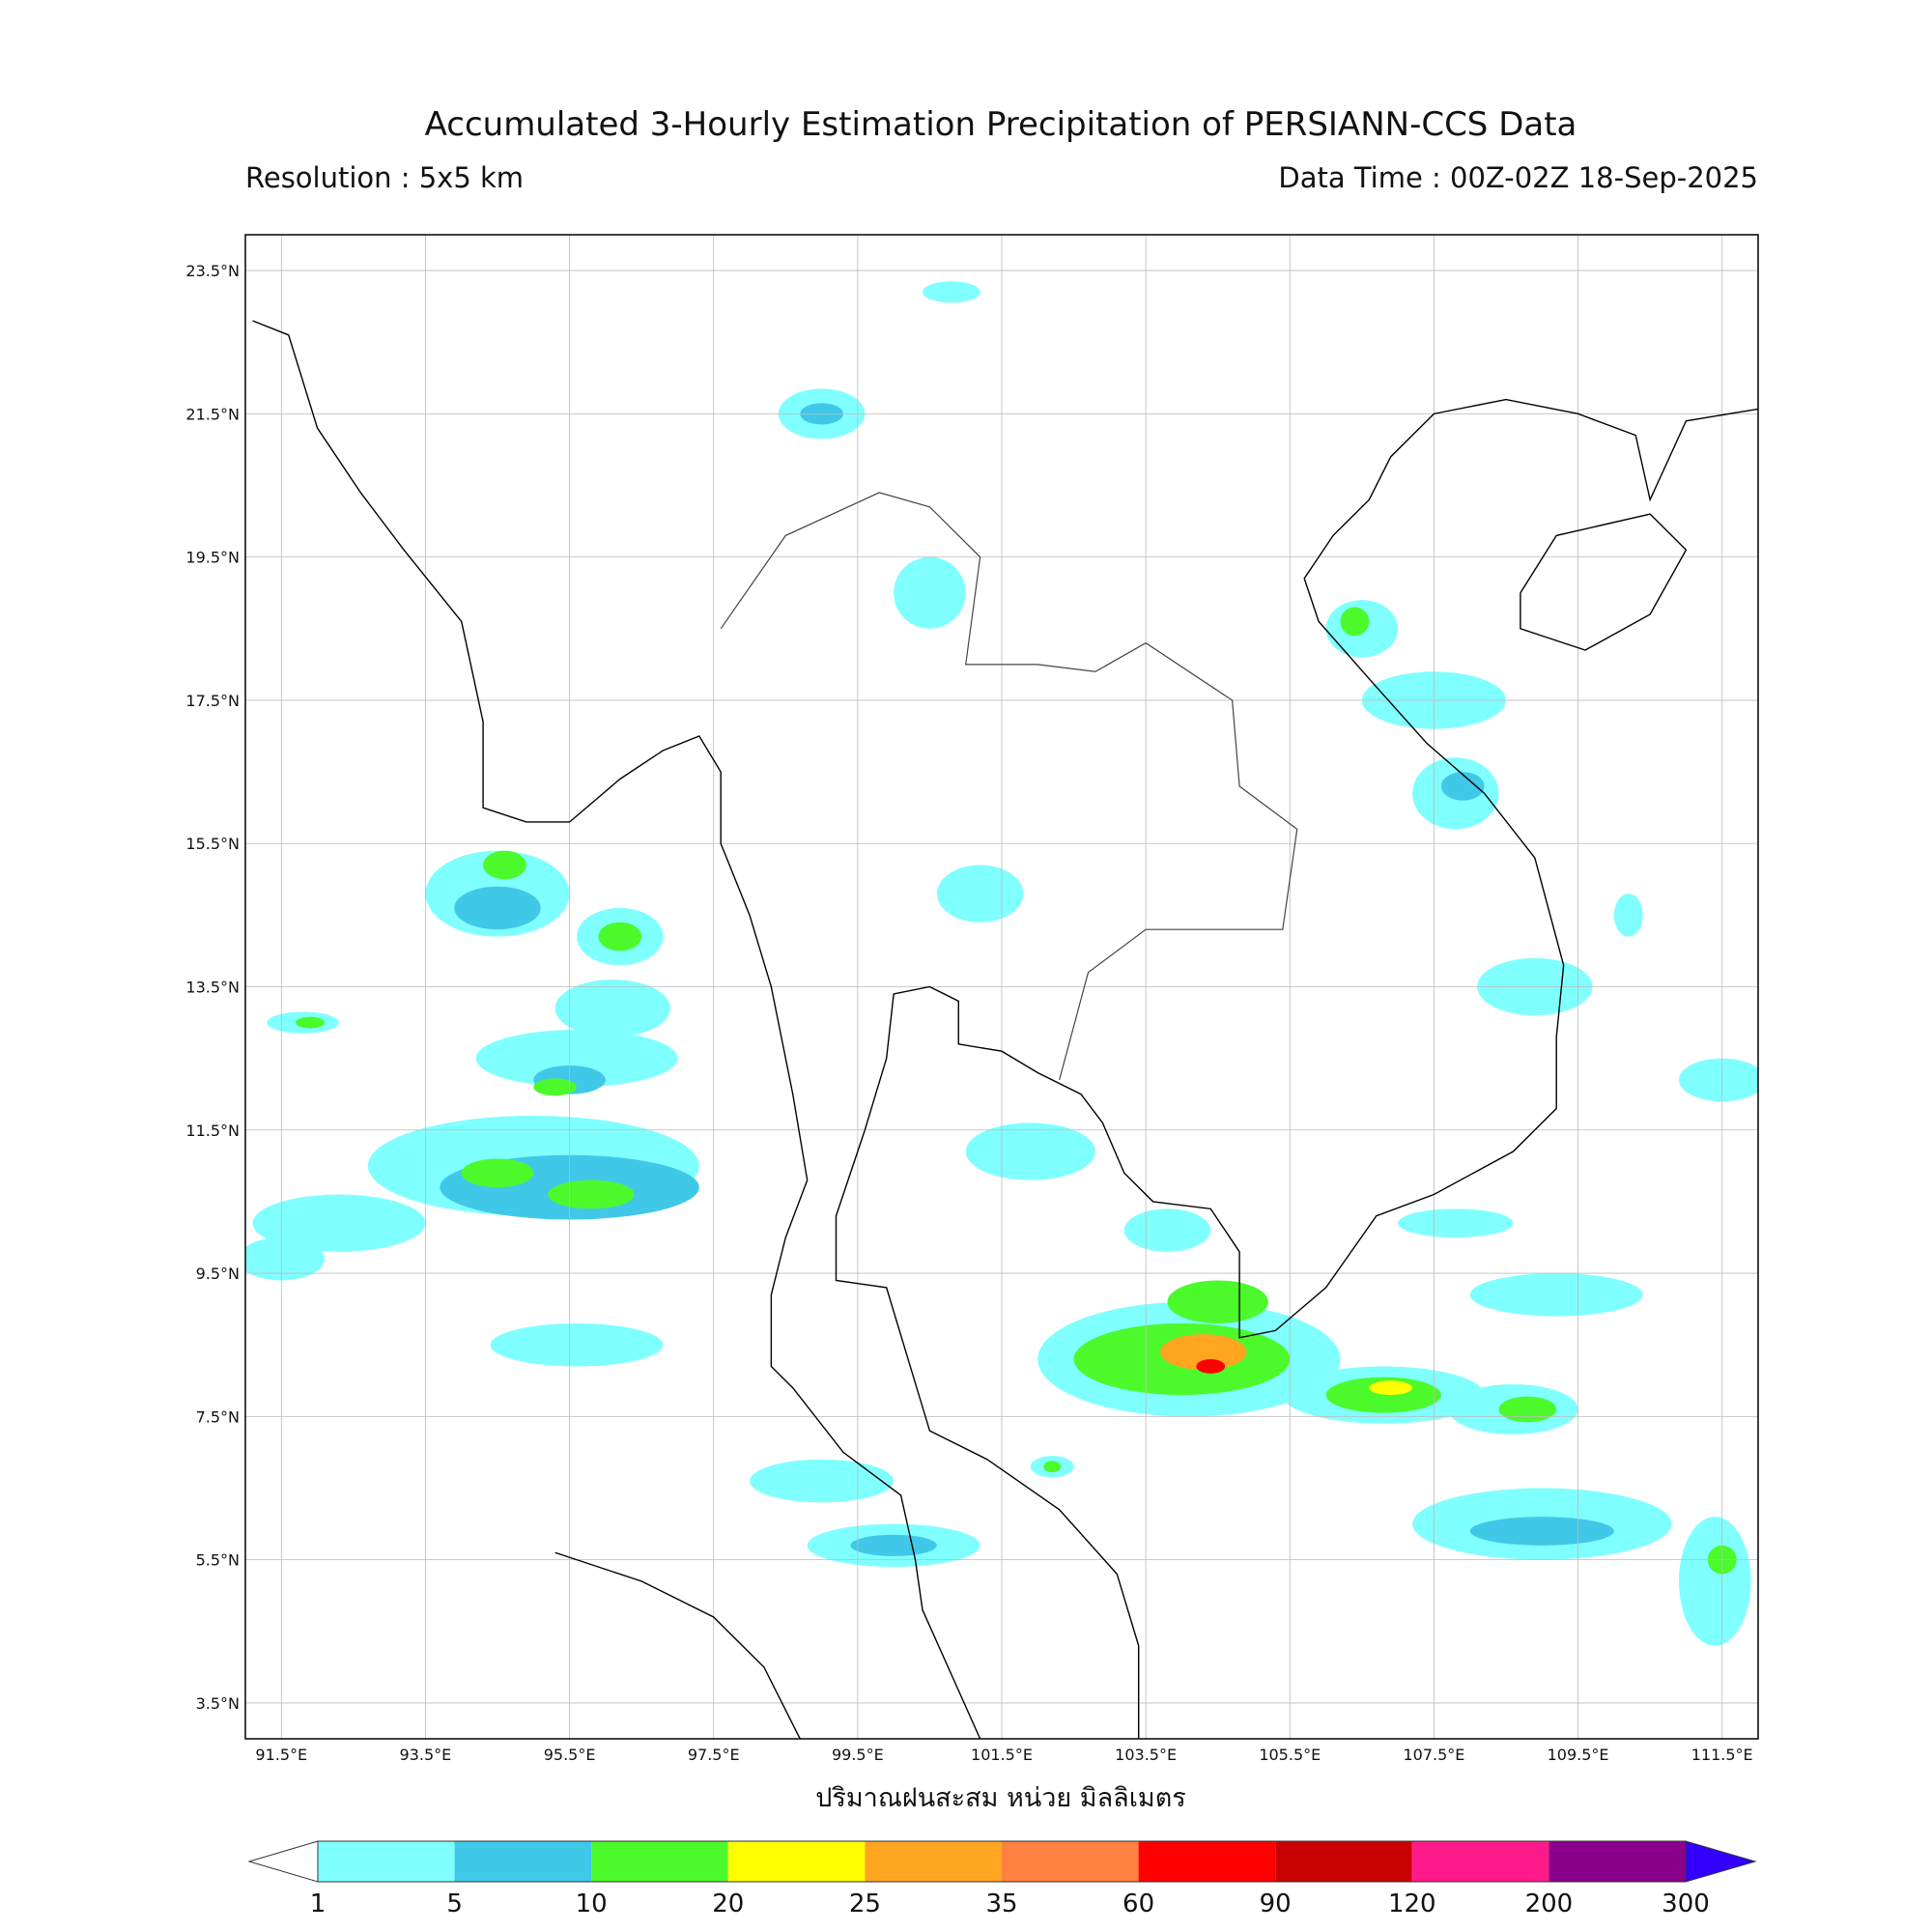  Describe the element at coordinates (865, 1903) in the screenshot. I see `colorbar-tick-label: 25` at that location.